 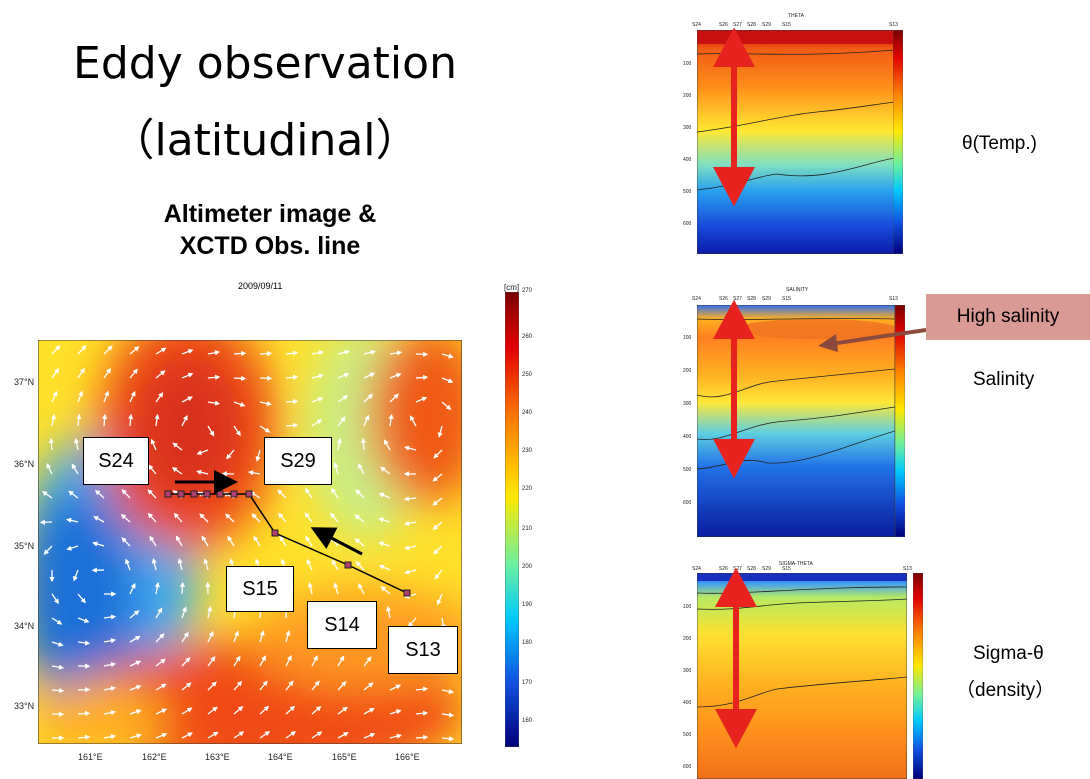 I want to click on lon-tick: 163°E, so click(x=217, y=757).